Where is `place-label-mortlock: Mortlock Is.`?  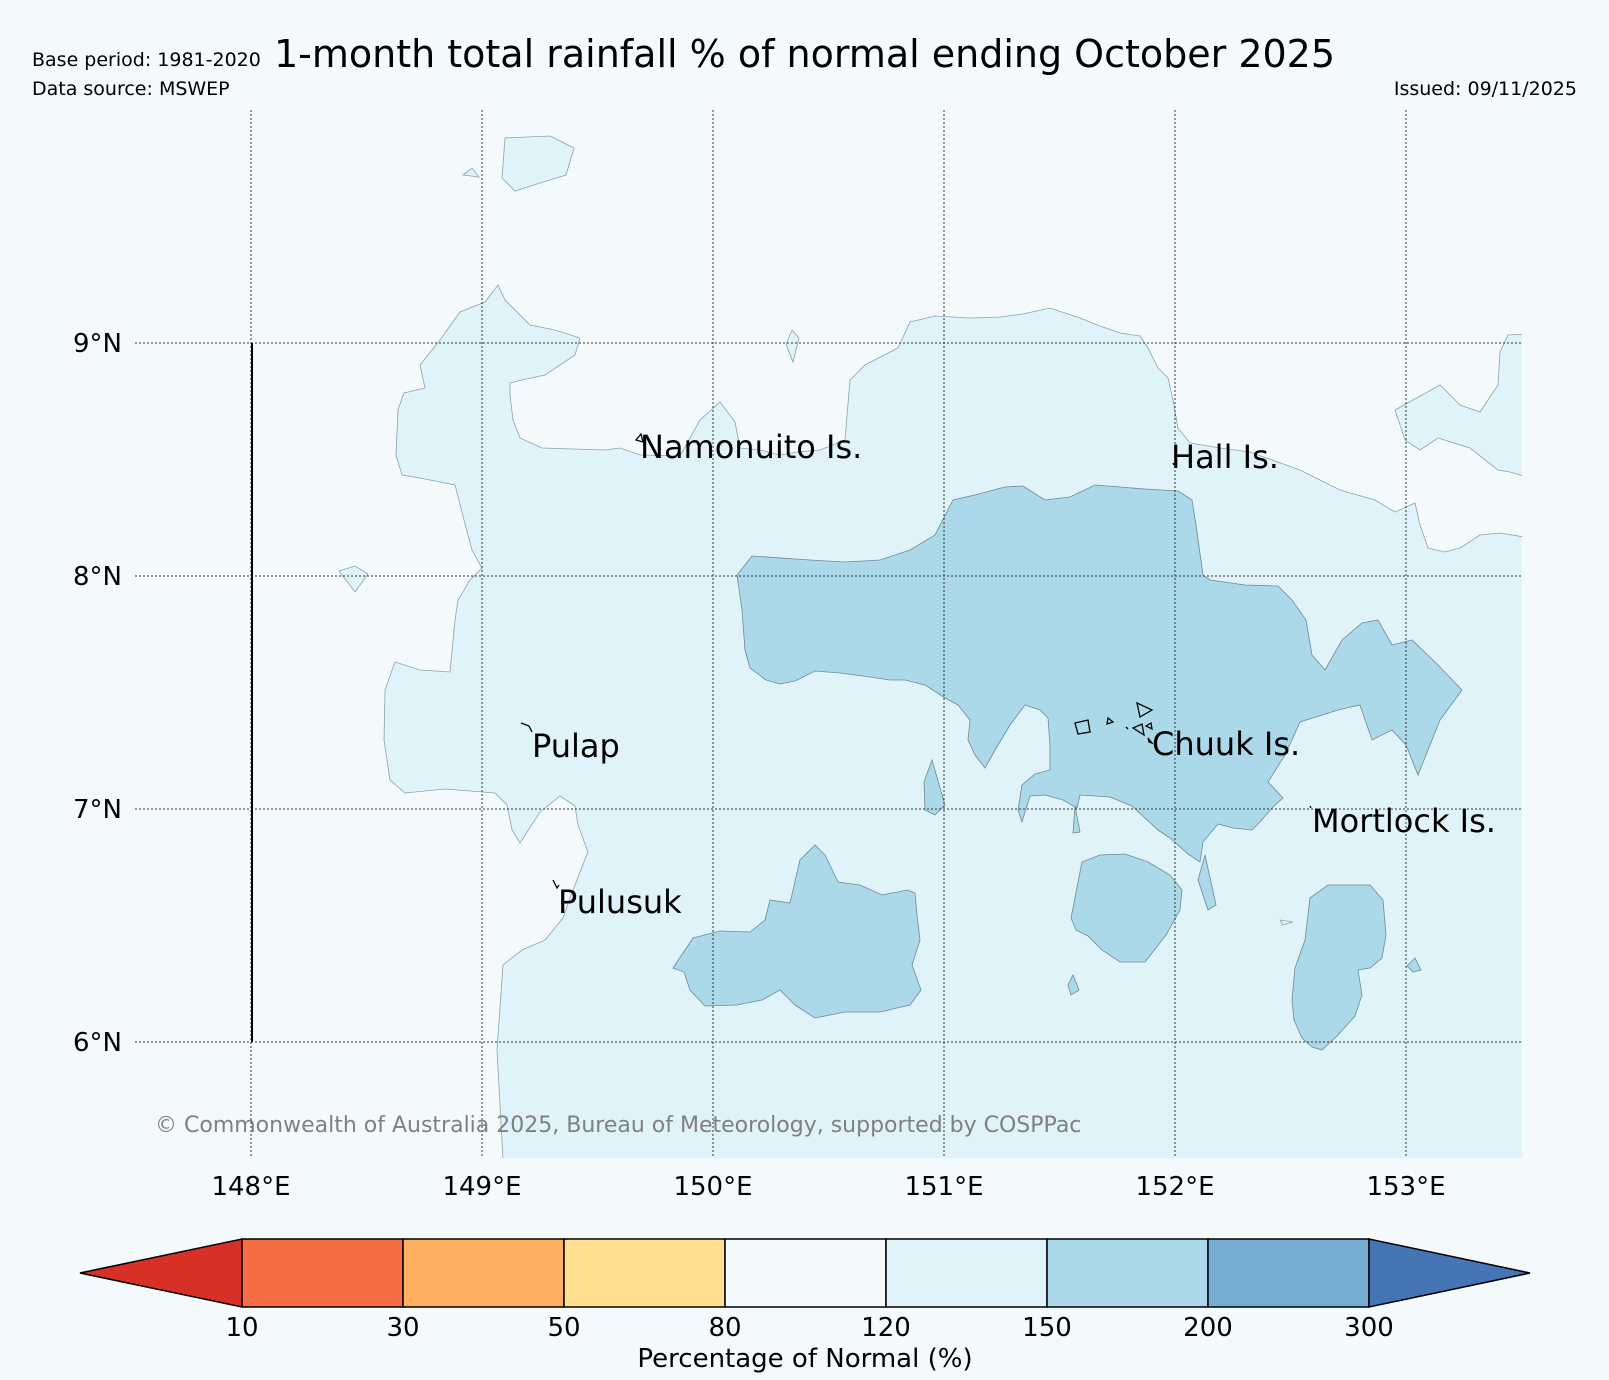 place-label-mortlock: Mortlock Is. is located at coordinates (1404, 821).